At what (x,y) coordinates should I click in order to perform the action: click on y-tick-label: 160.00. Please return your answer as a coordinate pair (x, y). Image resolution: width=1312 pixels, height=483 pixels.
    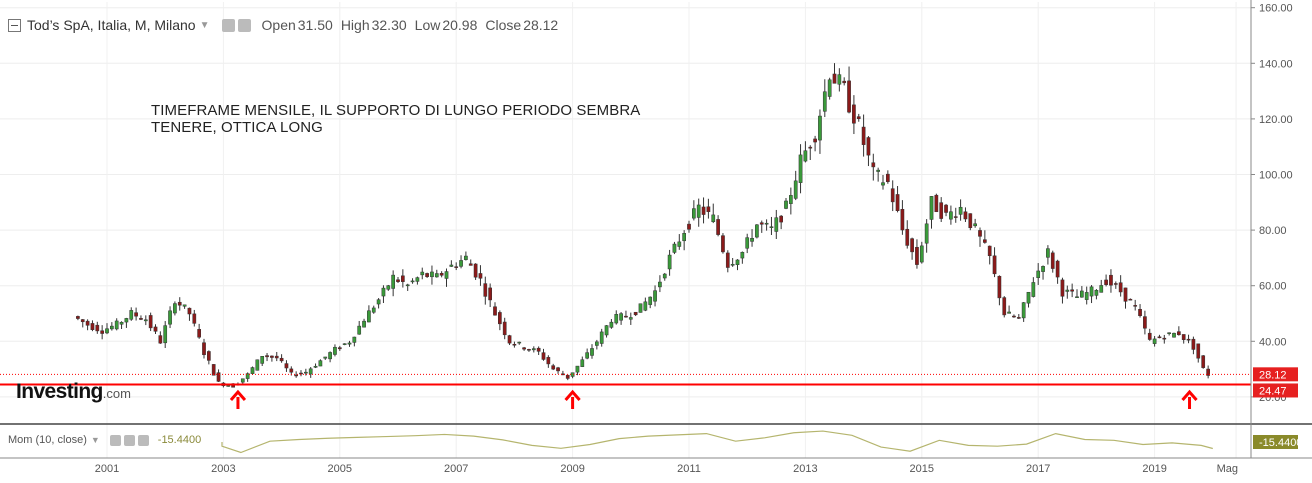
    Looking at the image, I should click on (1276, 9).